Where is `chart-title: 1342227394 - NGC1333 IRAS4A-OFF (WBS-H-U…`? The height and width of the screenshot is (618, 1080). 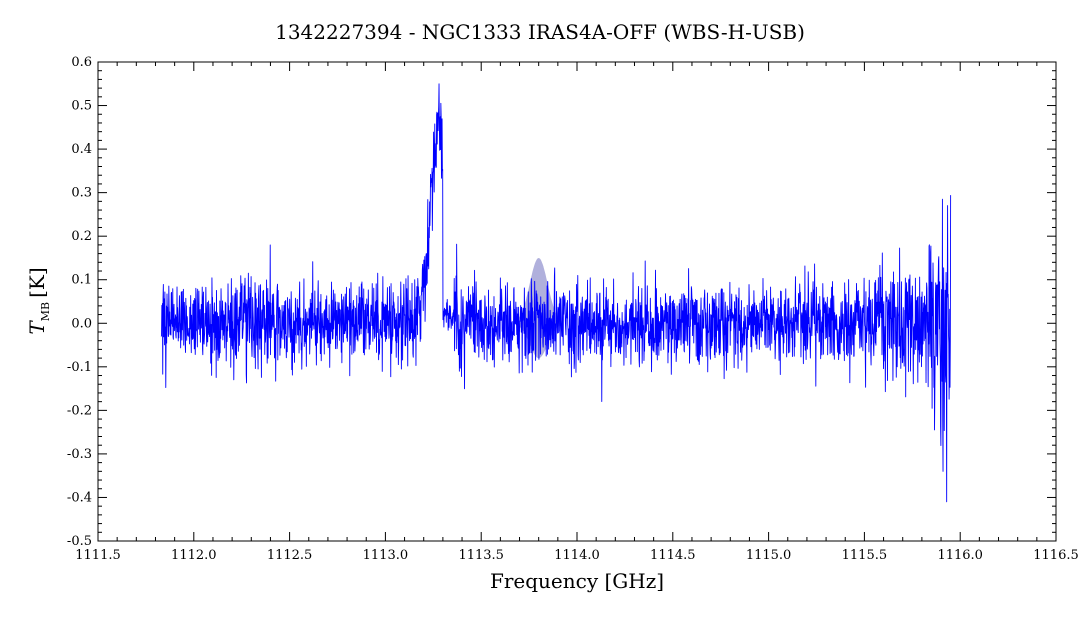 chart-title: 1342227394 - NGC1333 IRAS4A-OFF (WBS-H-U… is located at coordinates (540, 32).